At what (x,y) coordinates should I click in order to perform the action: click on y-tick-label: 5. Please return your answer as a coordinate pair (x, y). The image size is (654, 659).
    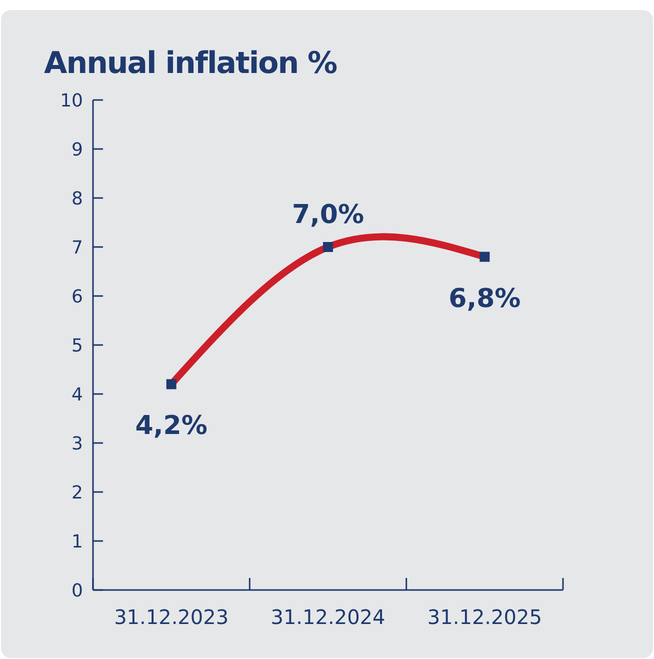
    Looking at the image, I should click on (77, 345).